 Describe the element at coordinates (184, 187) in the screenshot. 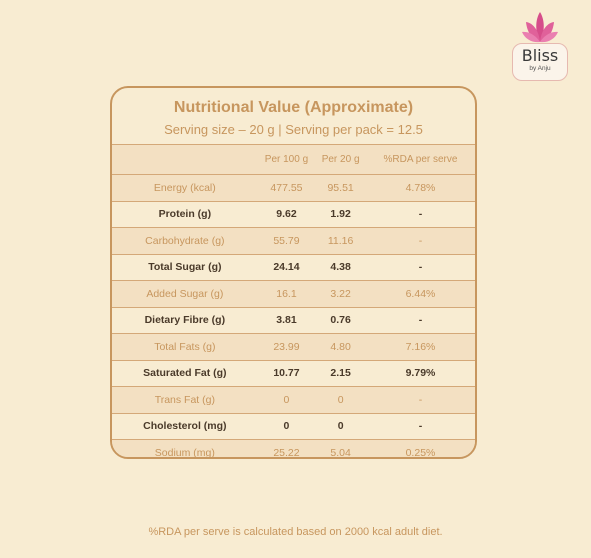

I see `nutrient-name: Energy (kcal)` at that location.